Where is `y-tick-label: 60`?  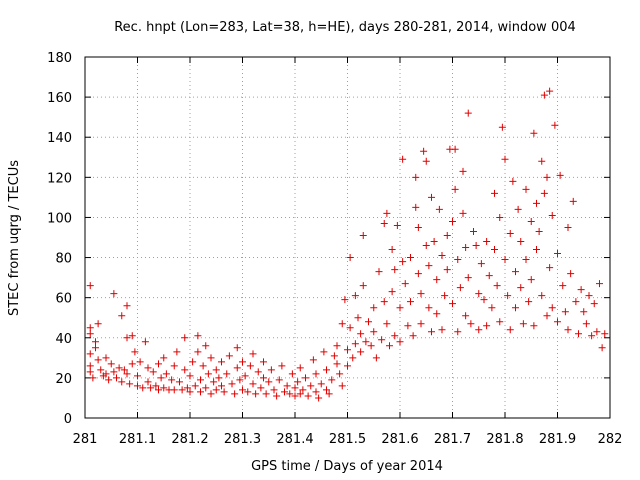
y-tick-label: 60 is located at coordinates (63, 299).